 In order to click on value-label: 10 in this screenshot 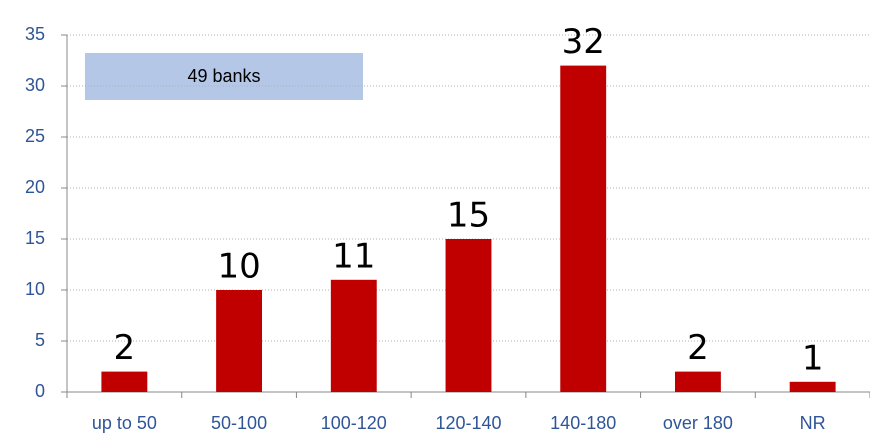, I will do `click(238, 267)`.